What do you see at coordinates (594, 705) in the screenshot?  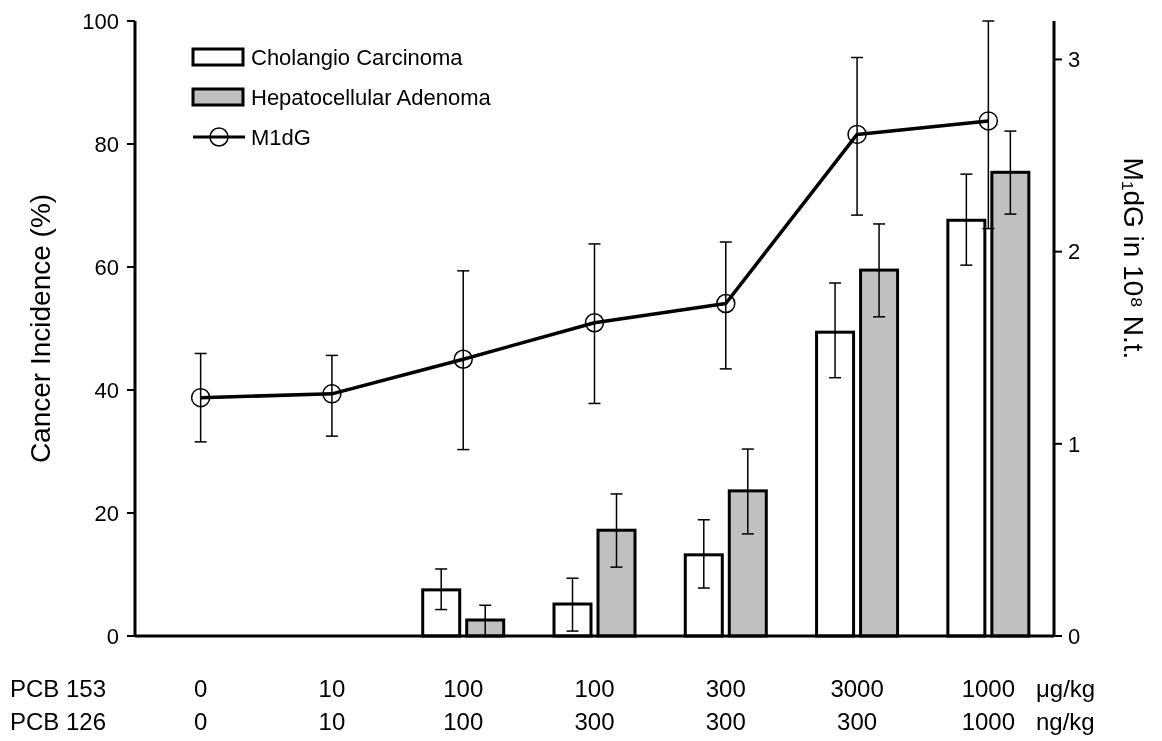 I see `x-tick-label: 100 300` at bounding box center [594, 705].